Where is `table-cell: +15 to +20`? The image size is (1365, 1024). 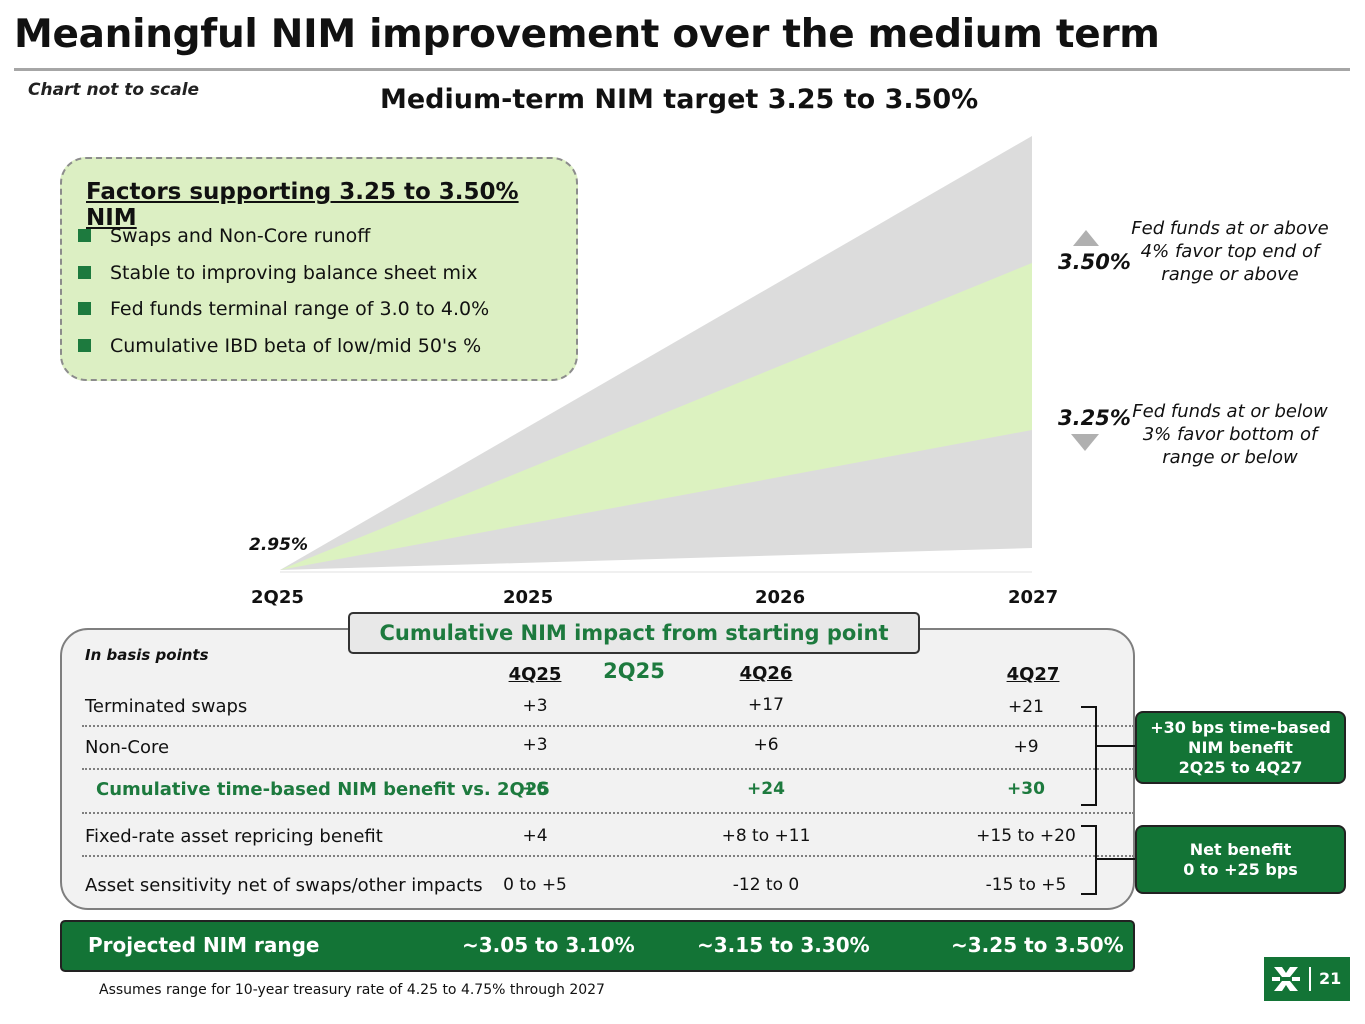 table-cell: +15 to +20 is located at coordinates (1026, 836).